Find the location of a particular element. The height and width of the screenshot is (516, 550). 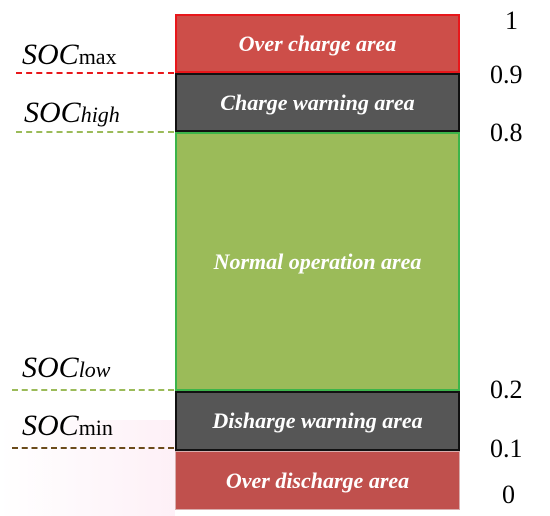

soc-low-sub: low is located at coordinates (94, 369).